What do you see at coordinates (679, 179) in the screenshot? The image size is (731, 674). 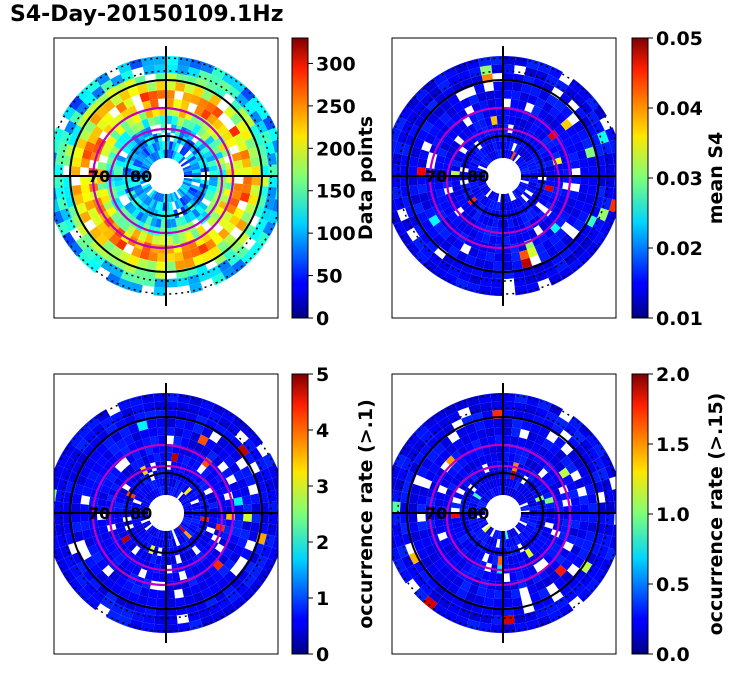 I see `colorbar-tick-label: 0.03` at bounding box center [679, 179].